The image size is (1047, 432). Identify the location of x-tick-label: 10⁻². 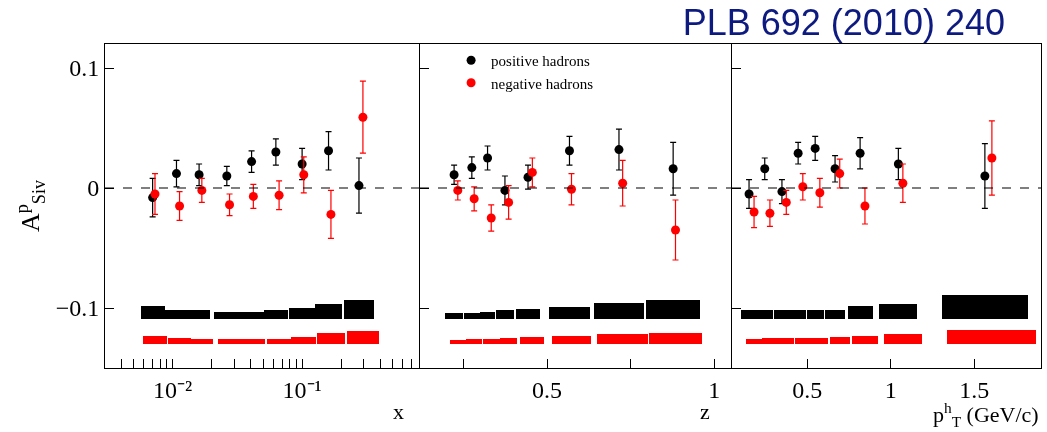
(173, 389).